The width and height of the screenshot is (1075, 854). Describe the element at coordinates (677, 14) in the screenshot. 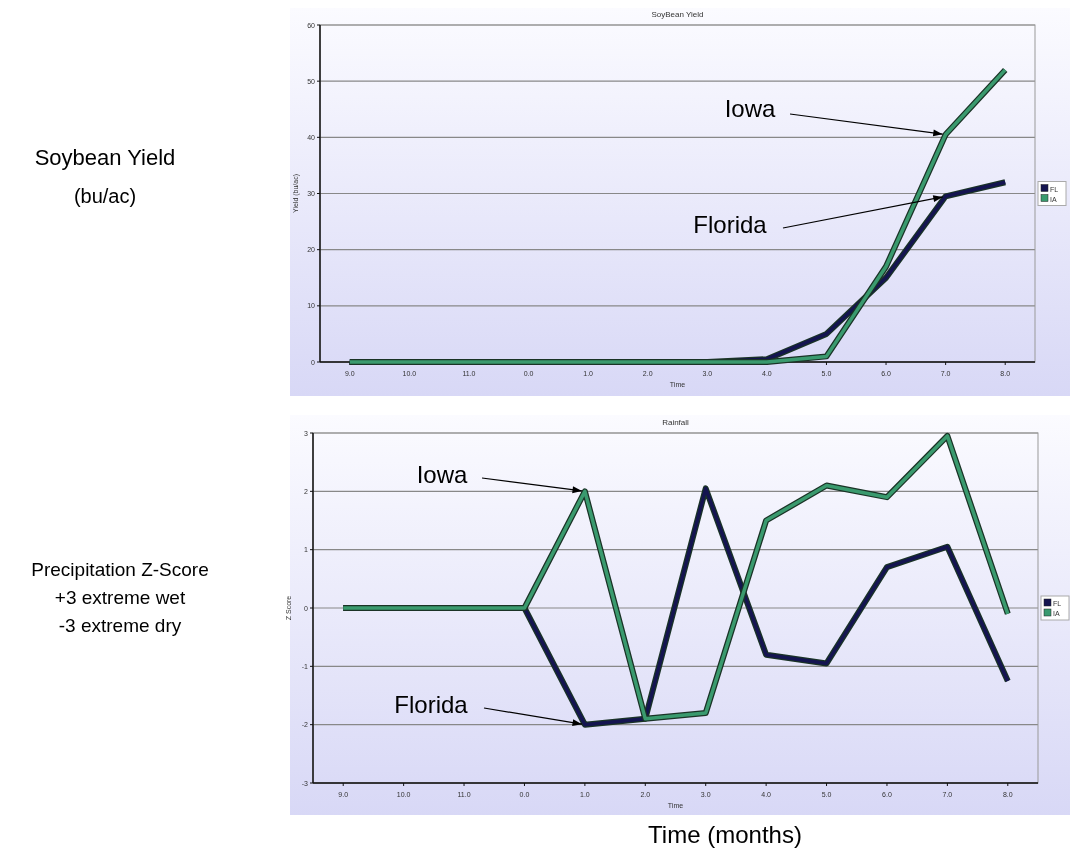

I see `chart-title: SoyBean Yield` at that location.